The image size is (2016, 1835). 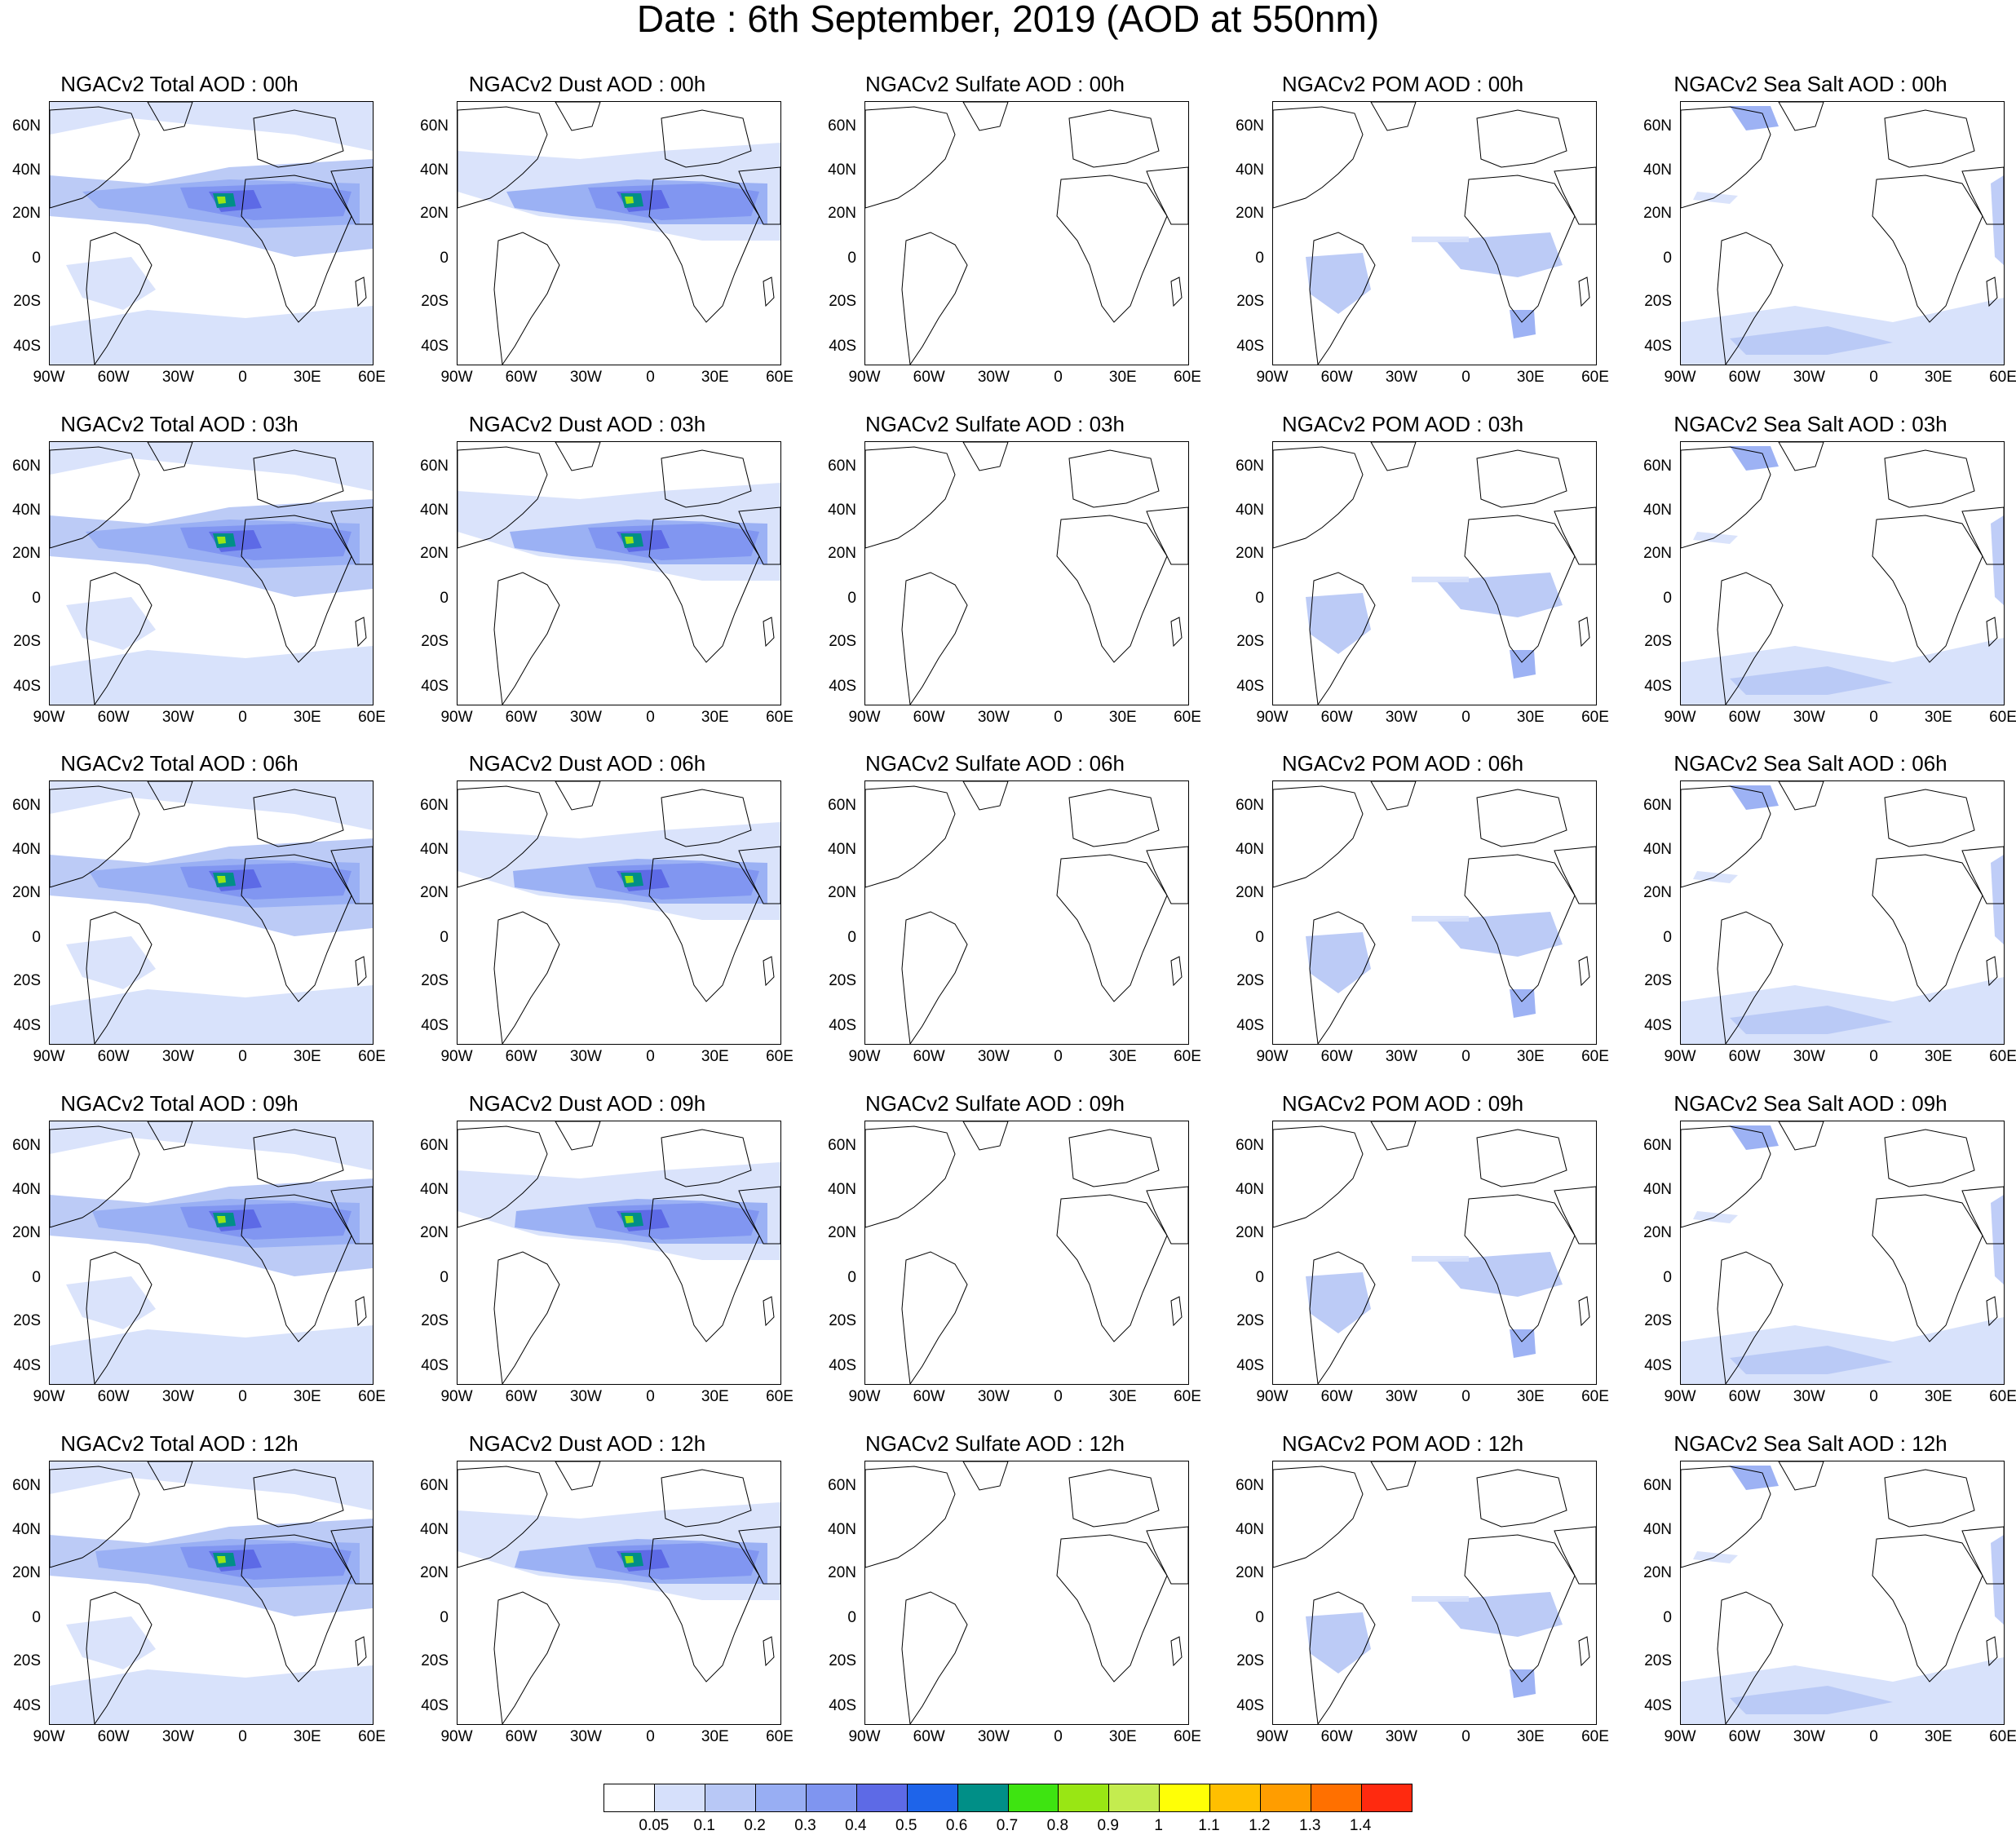 What do you see at coordinates (995, 84) in the screenshot?
I see `panel-title: NGACv2 Sulfate AOD : 00h` at bounding box center [995, 84].